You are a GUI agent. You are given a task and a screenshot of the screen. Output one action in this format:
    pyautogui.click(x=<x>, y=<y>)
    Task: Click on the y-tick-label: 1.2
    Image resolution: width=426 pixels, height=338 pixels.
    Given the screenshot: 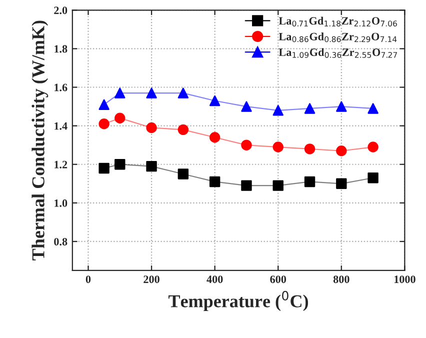 What is the action you would take?
    pyautogui.click(x=61, y=164)
    